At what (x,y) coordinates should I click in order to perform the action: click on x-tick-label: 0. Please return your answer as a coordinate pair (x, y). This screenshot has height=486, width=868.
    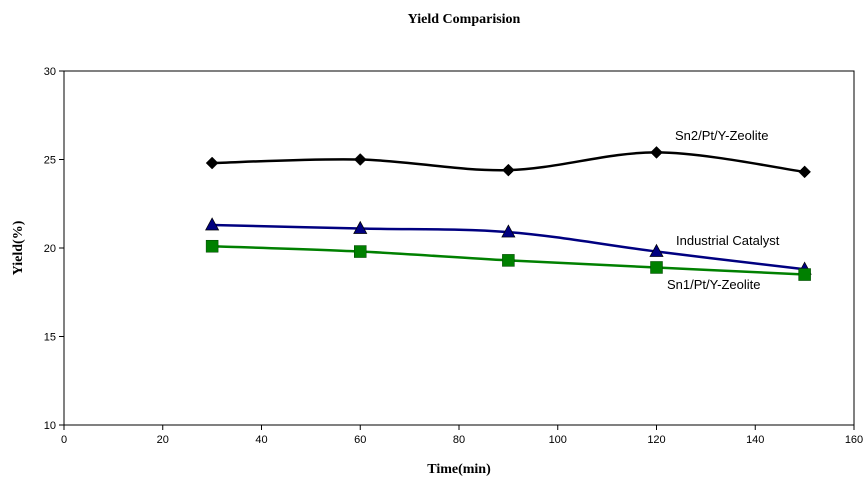
    Looking at the image, I should click on (64, 440).